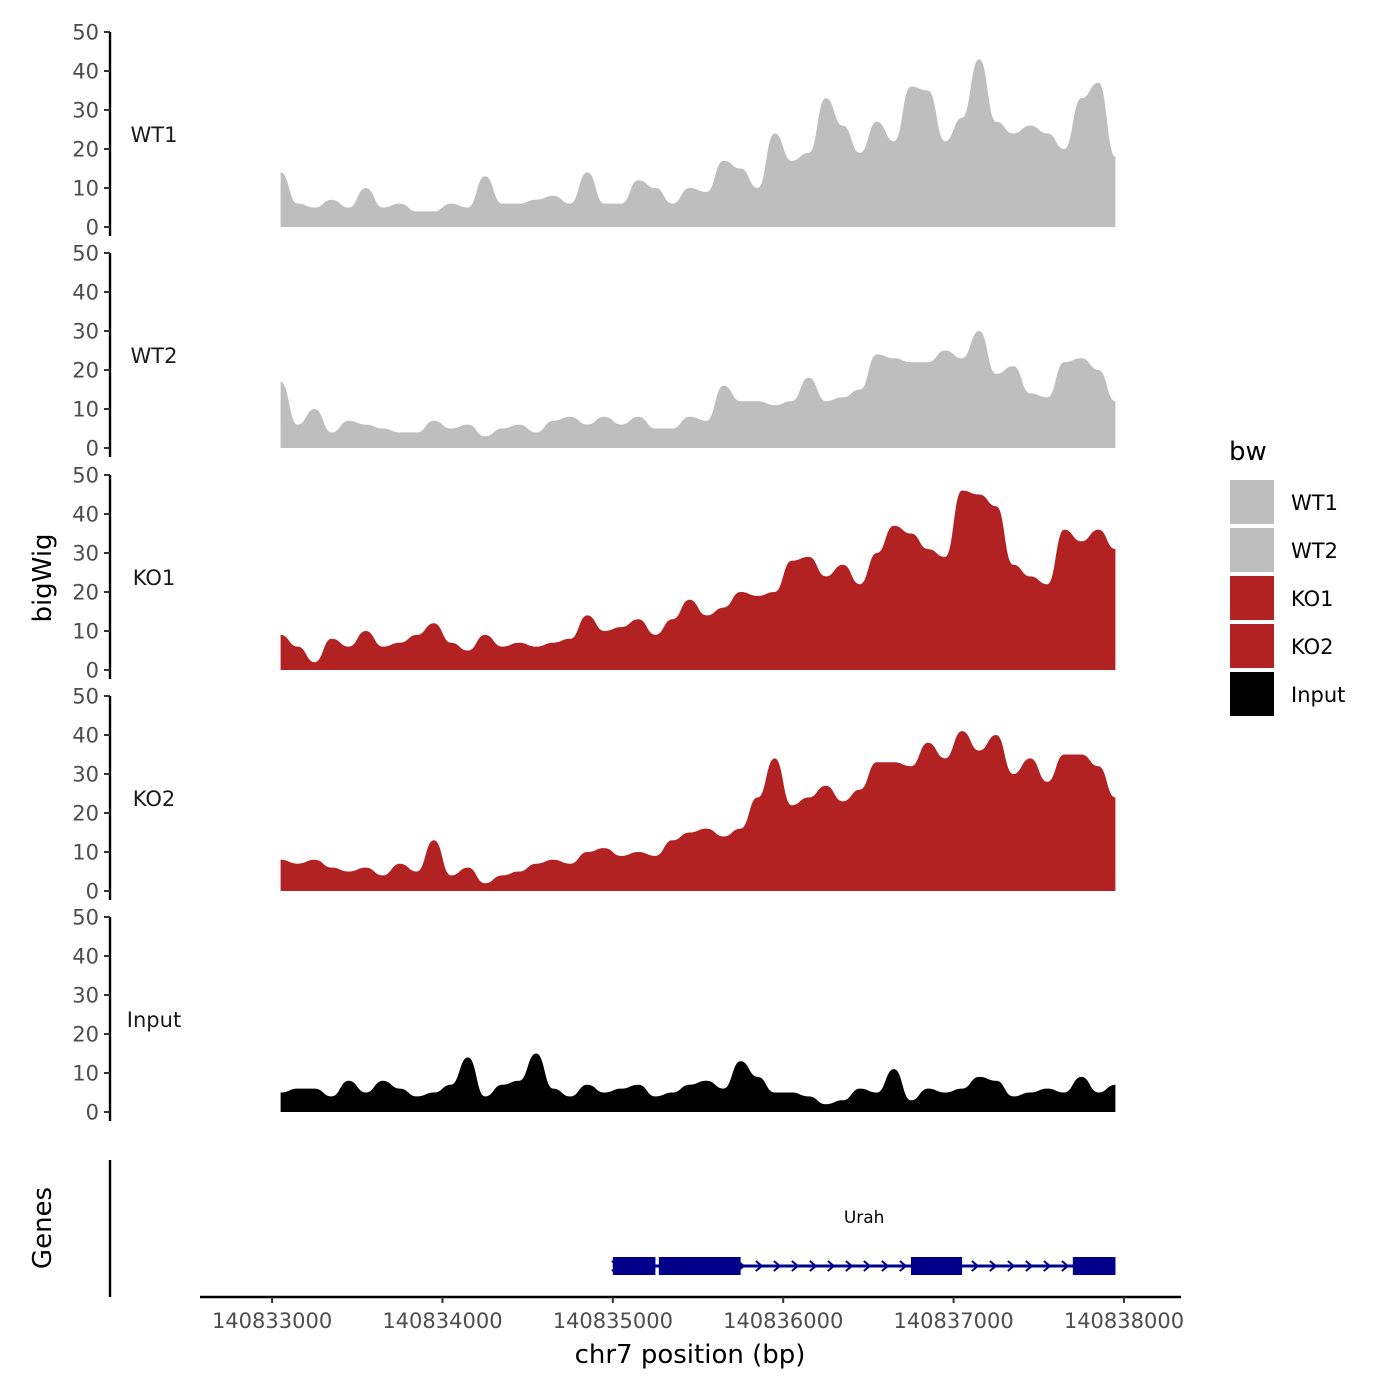 The image size is (1400, 1400). I want to click on x-tick-label: 140838000, so click(1124, 1321).